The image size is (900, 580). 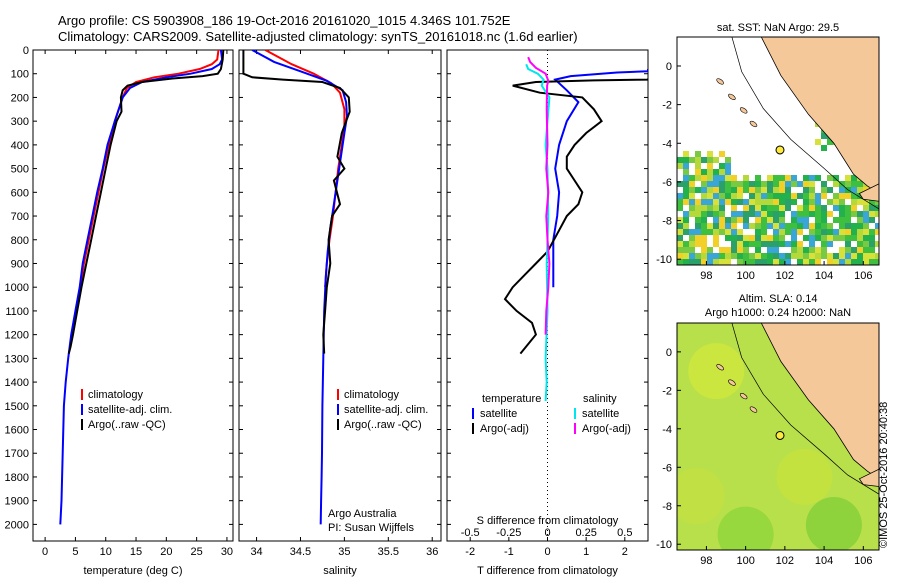 I want to click on map-y-tick-label: -6, so click(x=667, y=468).